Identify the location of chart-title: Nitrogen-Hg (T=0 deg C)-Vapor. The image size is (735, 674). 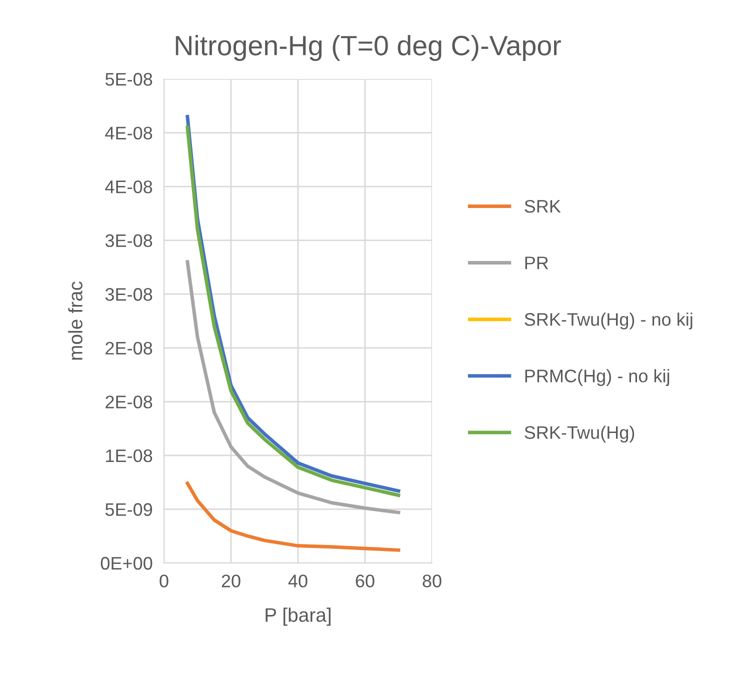
(368, 48).